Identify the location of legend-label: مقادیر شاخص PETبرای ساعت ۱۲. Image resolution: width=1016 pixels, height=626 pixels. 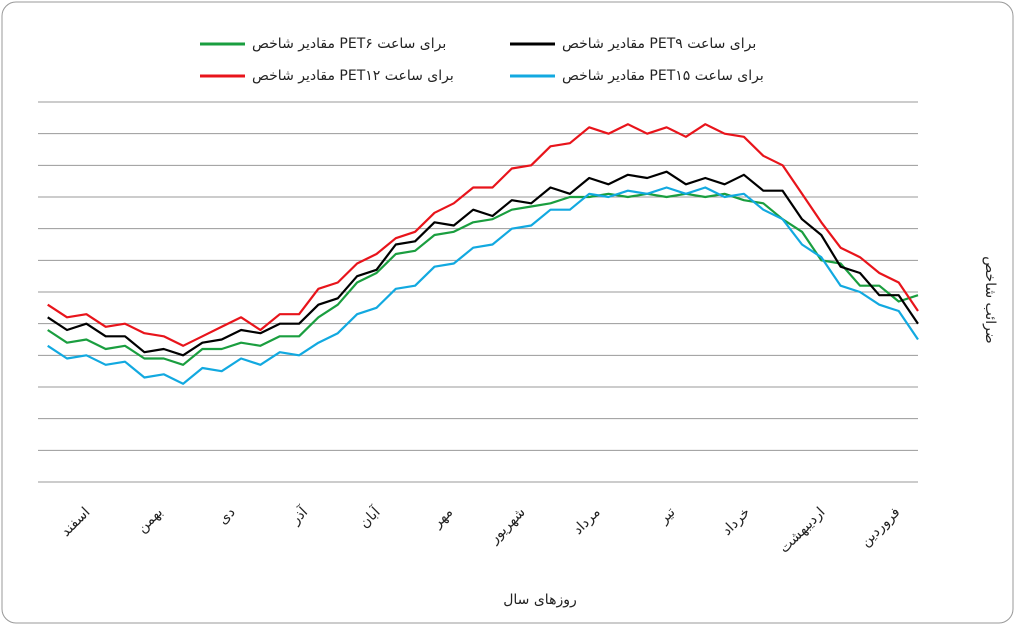
(353, 76).